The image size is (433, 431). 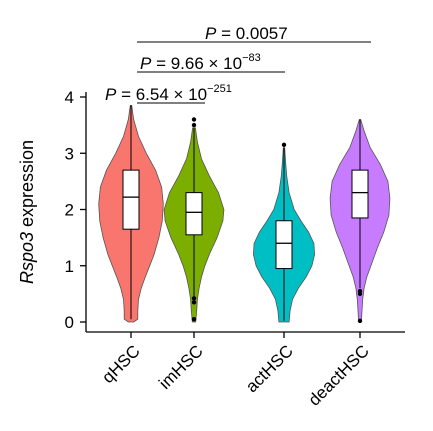 I want to click on y-tick-label: 1, so click(x=69, y=266).